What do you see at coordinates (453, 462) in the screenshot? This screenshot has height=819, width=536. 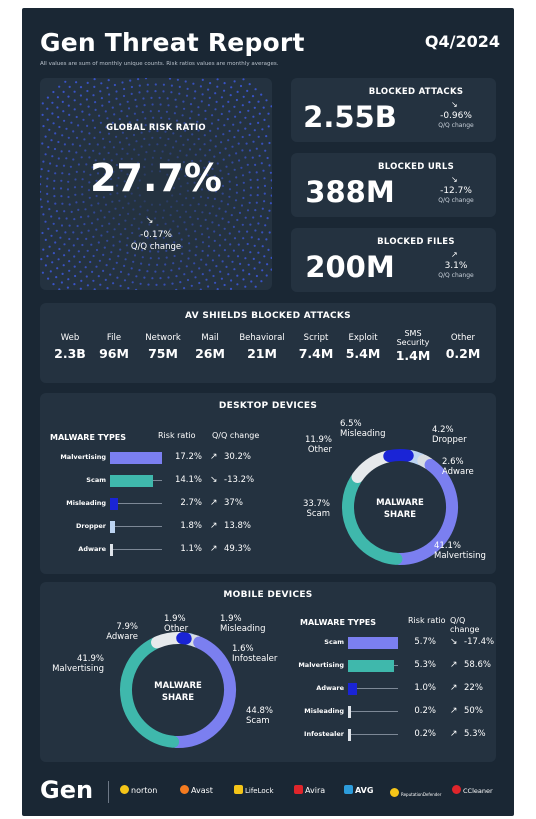 I see `pct: 2.6%` at bounding box center [453, 462].